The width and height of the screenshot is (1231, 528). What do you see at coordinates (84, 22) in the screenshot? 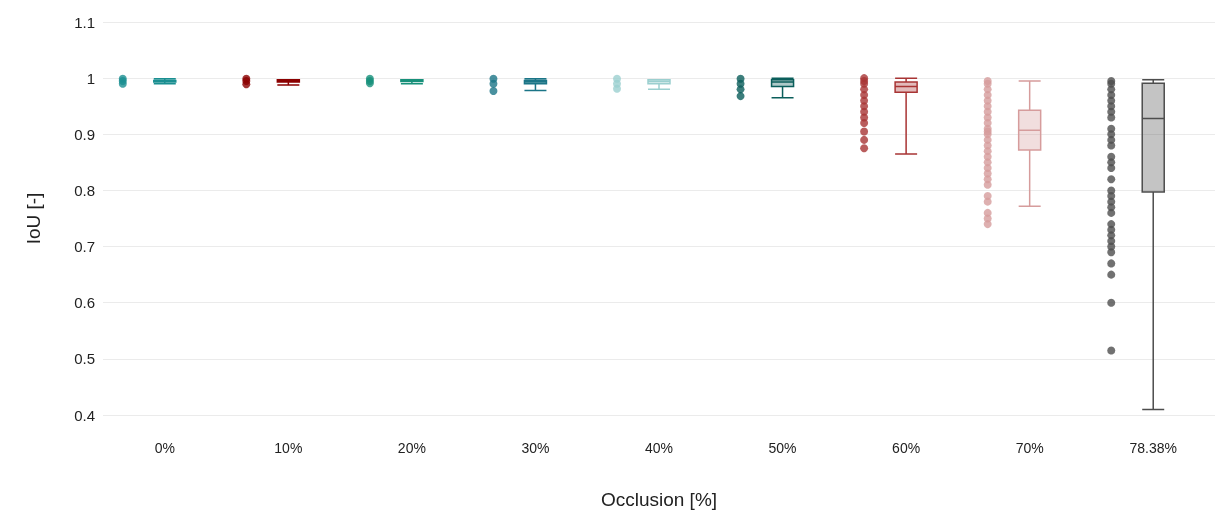
I see `y-tick-label: 1.1` at bounding box center [84, 22].